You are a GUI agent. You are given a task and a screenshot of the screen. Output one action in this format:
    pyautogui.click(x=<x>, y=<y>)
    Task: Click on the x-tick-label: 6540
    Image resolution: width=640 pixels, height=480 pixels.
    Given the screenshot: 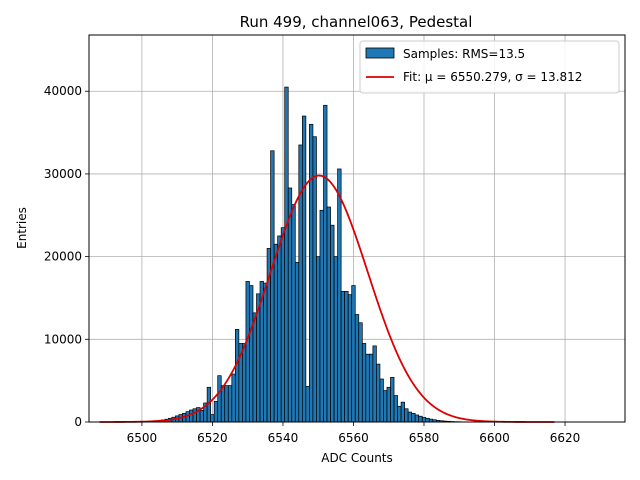 What is the action you would take?
    pyautogui.click(x=283, y=438)
    